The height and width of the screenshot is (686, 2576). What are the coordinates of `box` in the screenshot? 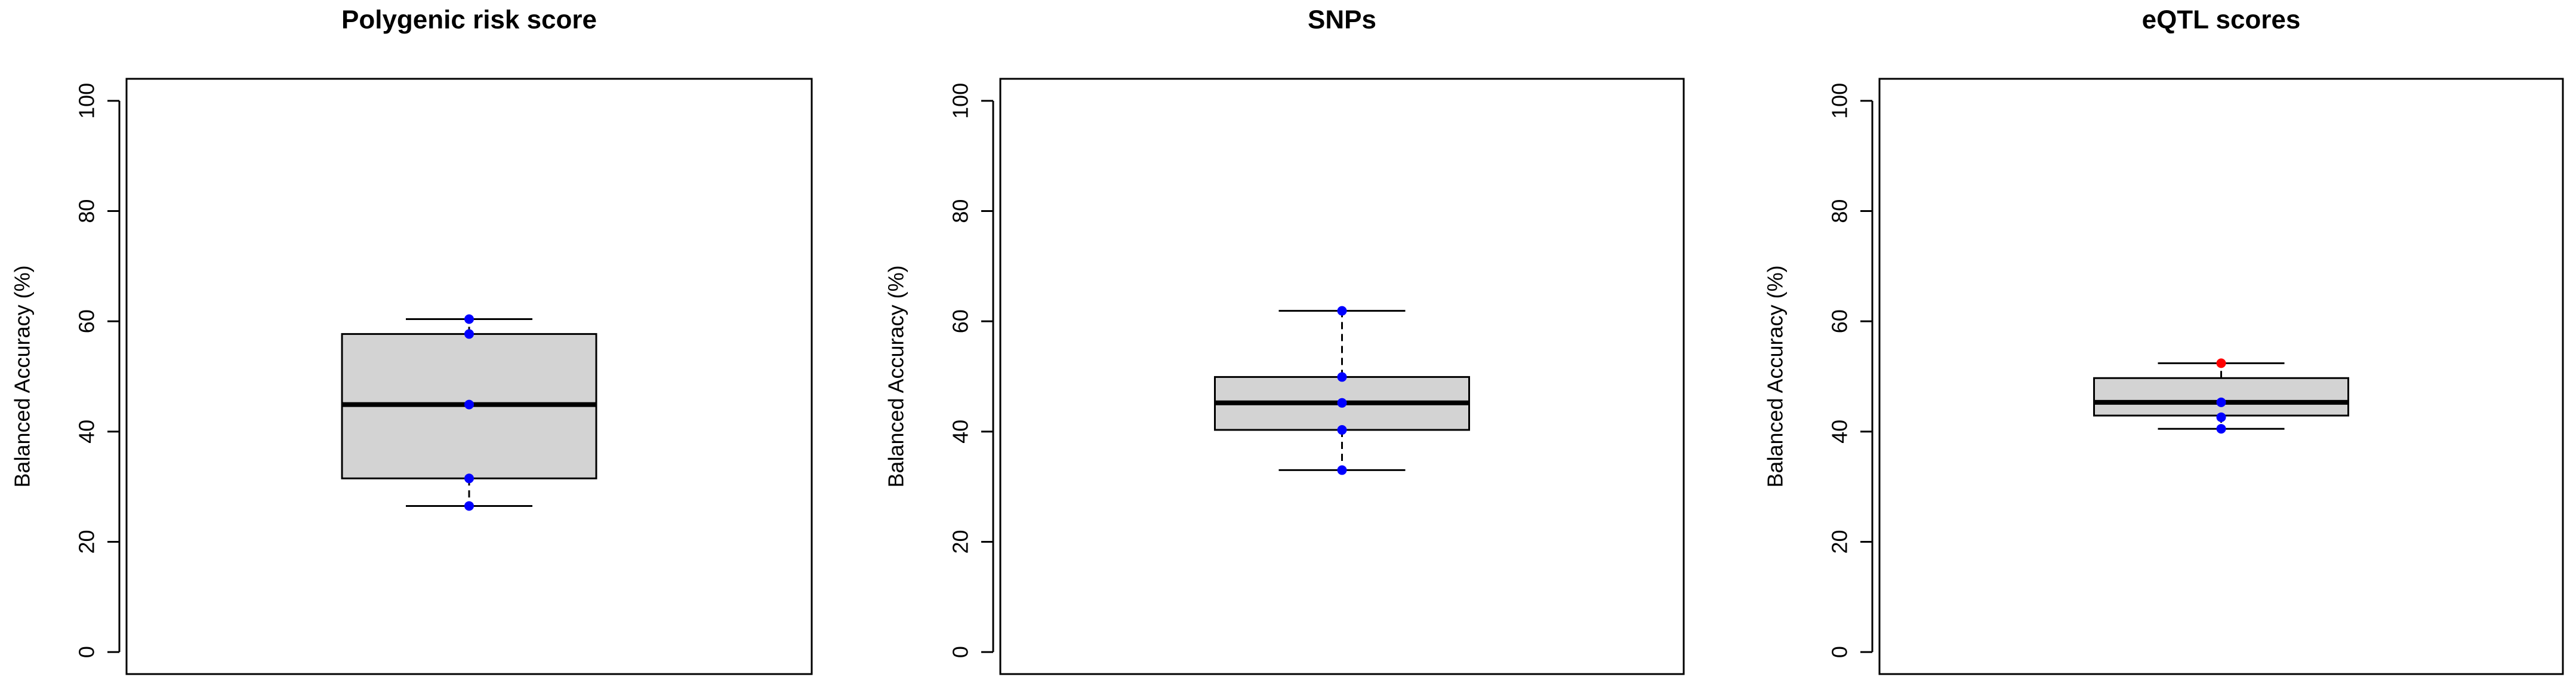 It's located at (2221, 397).